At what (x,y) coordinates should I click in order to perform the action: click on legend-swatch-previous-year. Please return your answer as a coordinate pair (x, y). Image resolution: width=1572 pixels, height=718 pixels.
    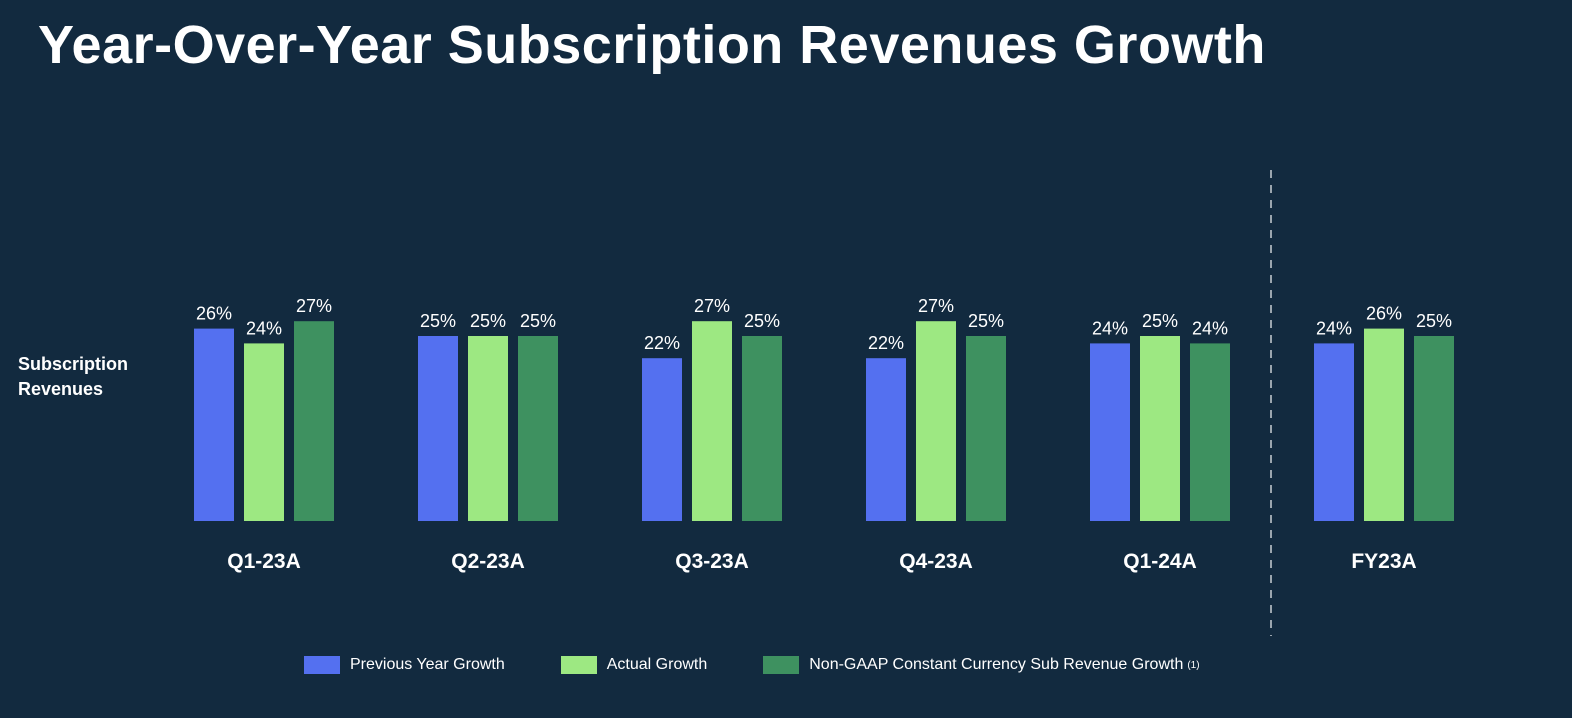
    Looking at the image, I should click on (322, 665).